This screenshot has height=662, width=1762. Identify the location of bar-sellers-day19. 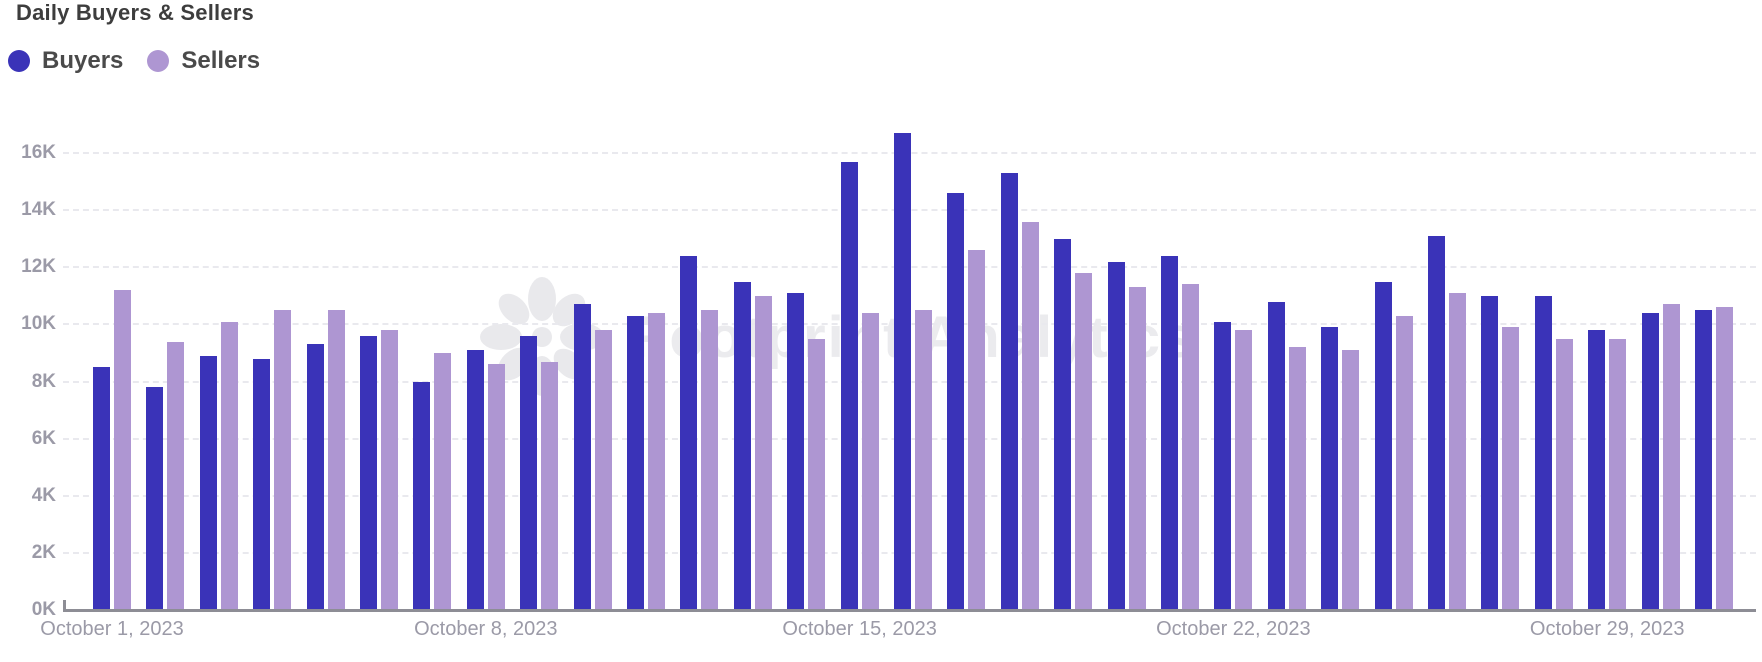
(1084, 441).